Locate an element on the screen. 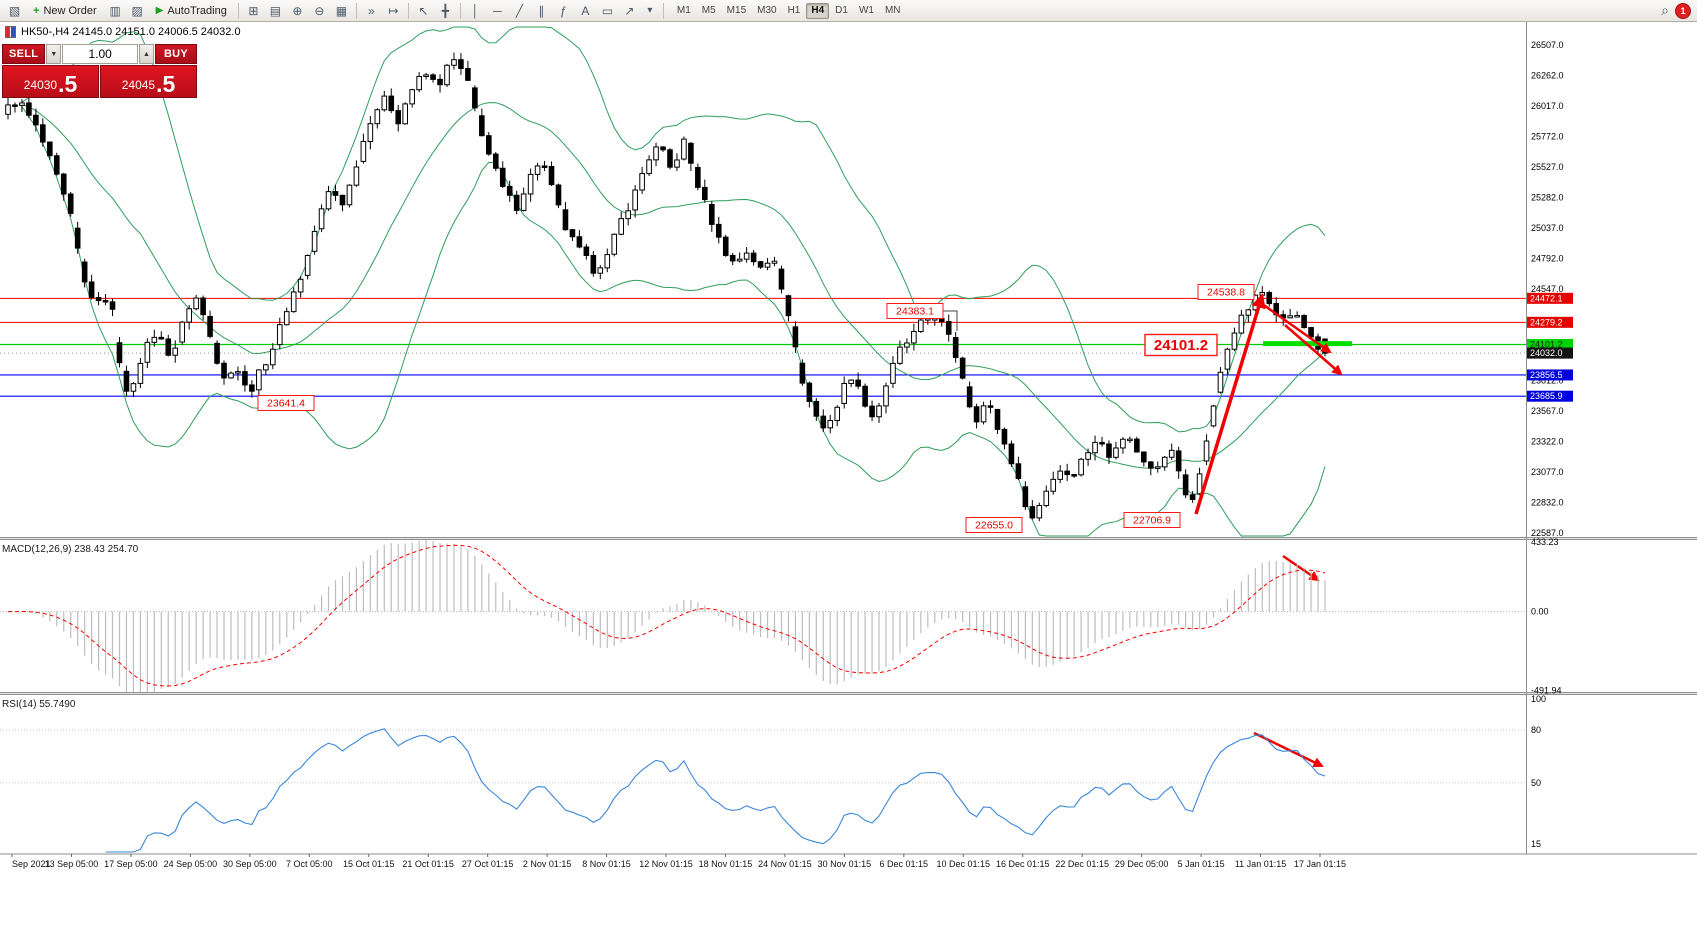 The height and width of the screenshot is (943, 1697). svg-text: Sep 2021 is located at coordinates (31, 864).